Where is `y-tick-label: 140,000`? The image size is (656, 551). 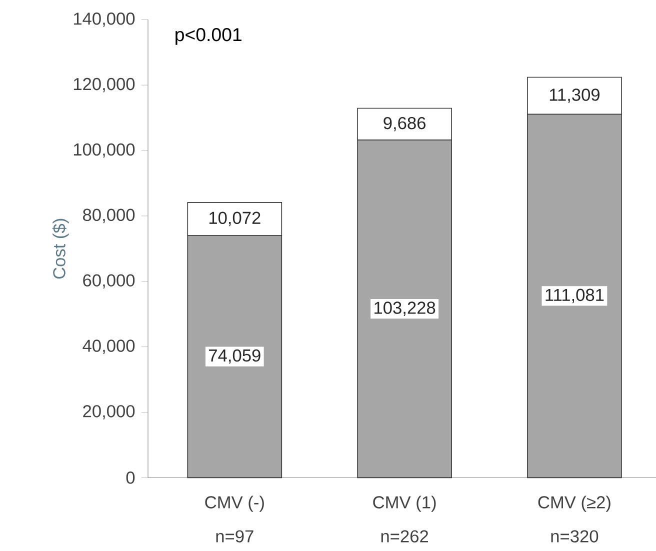
y-tick-label: 140,000 is located at coordinates (104, 19).